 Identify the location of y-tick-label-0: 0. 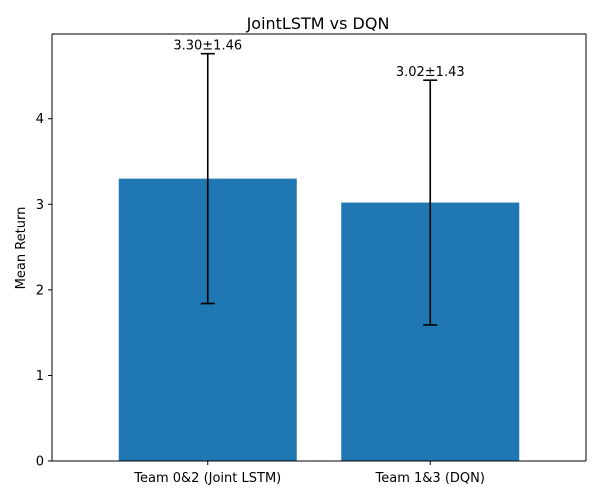
(40, 462).